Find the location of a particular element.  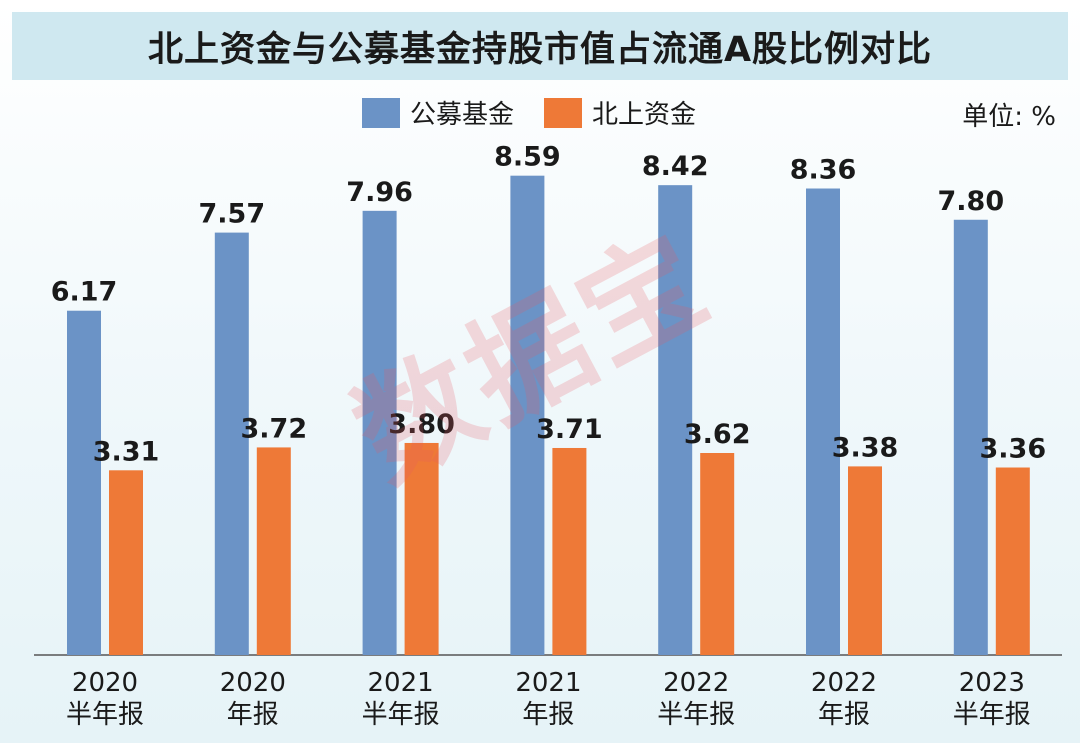

data-label-northbound: 3.38 is located at coordinates (865, 447).